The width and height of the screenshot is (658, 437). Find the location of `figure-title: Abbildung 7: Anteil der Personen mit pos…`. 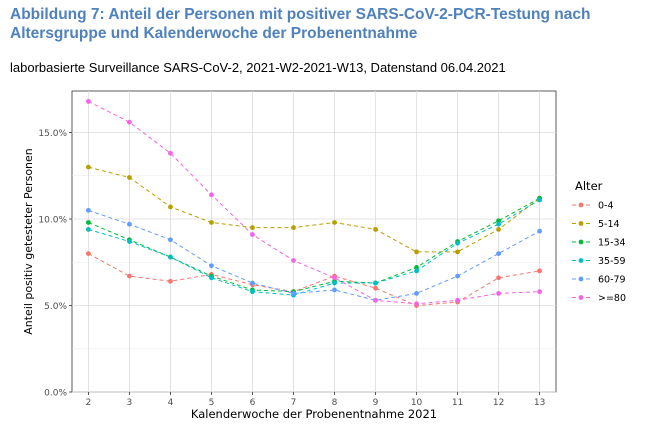

figure-title: Abbildung 7: Anteil der Personen mit pos… is located at coordinates (300, 24).